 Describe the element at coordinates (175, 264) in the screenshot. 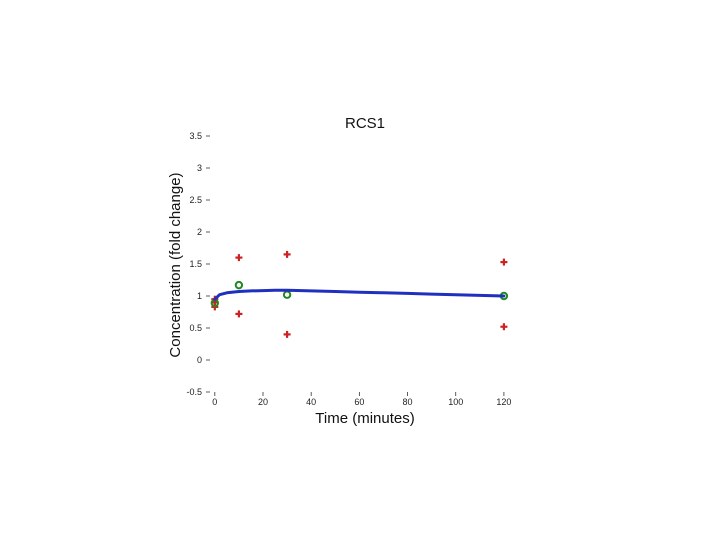

I see `y-axis-title: Concentration (fold change)` at that location.